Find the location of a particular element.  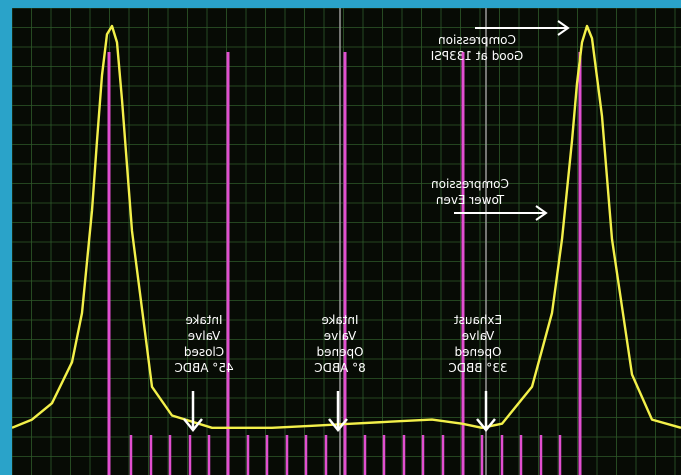

exhaust-opened-arrow-head is located at coordinates (486, 425).